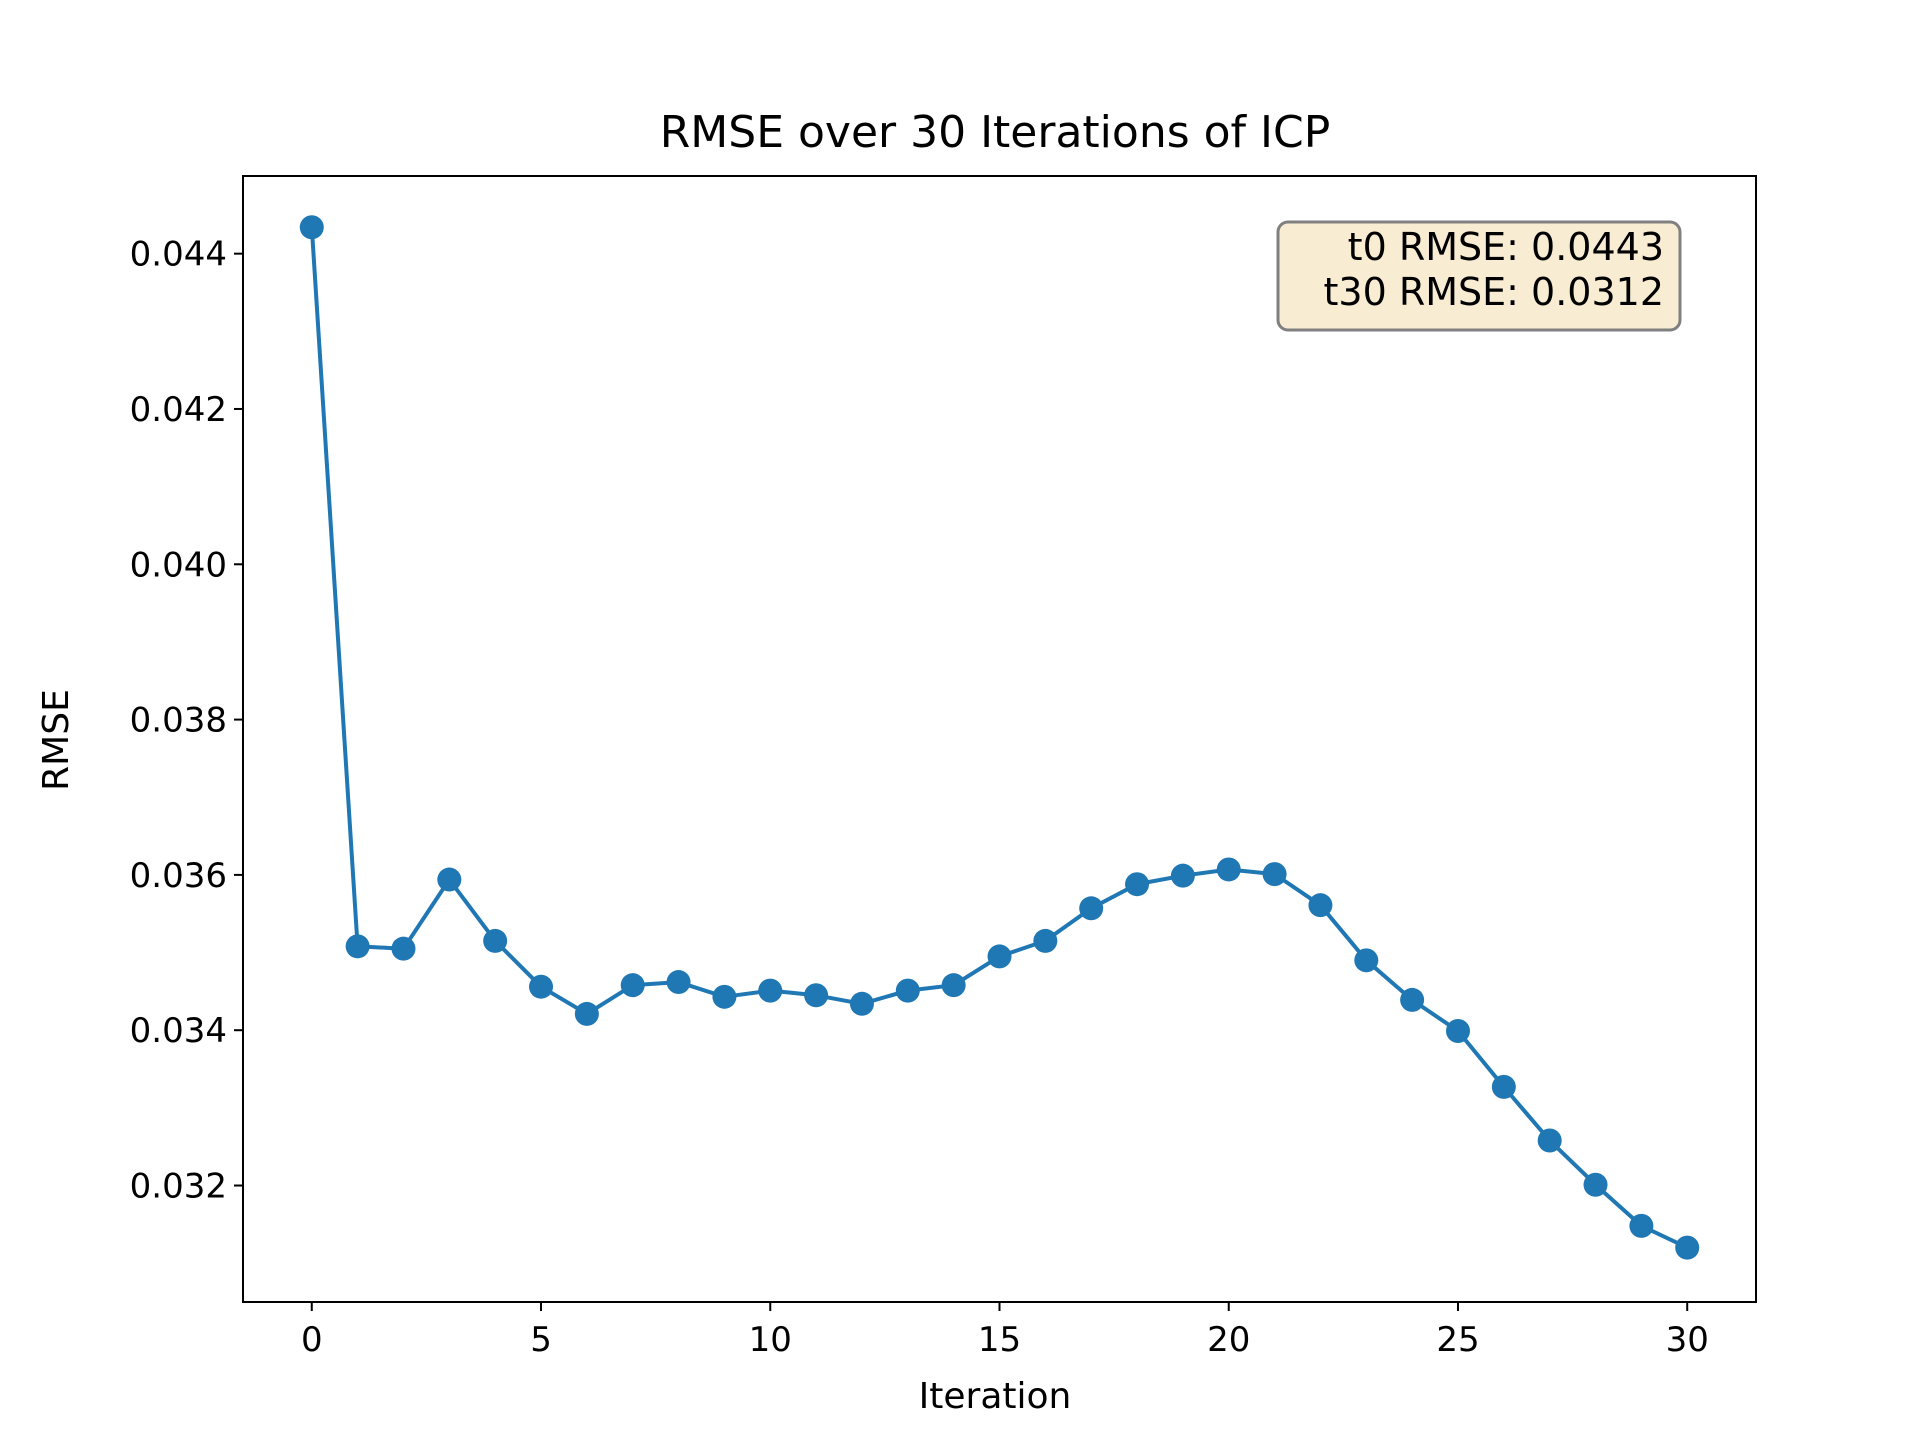 This screenshot has height=1440, width=1920. What do you see at coordinates (1506, 247) in the screenshot?
I see `info-box-line-t0: t0 RMSE: 0.0443` at bounding box center [1506, 247].